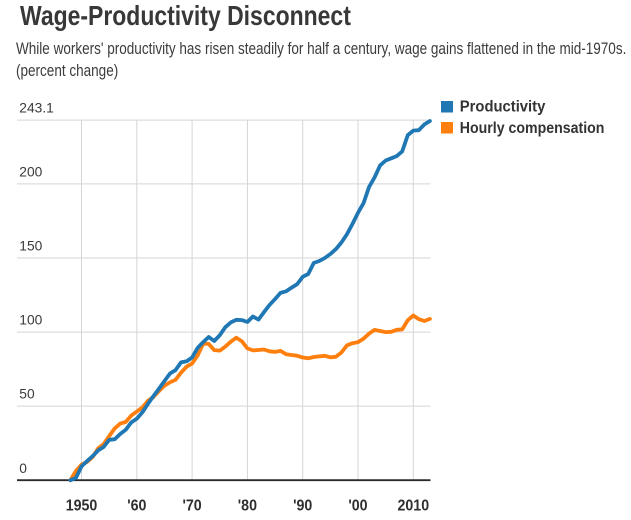 Image resolution: width=631 pixels, height=520 pixels. I want to click on svg-text: '60, so click(136, 506).